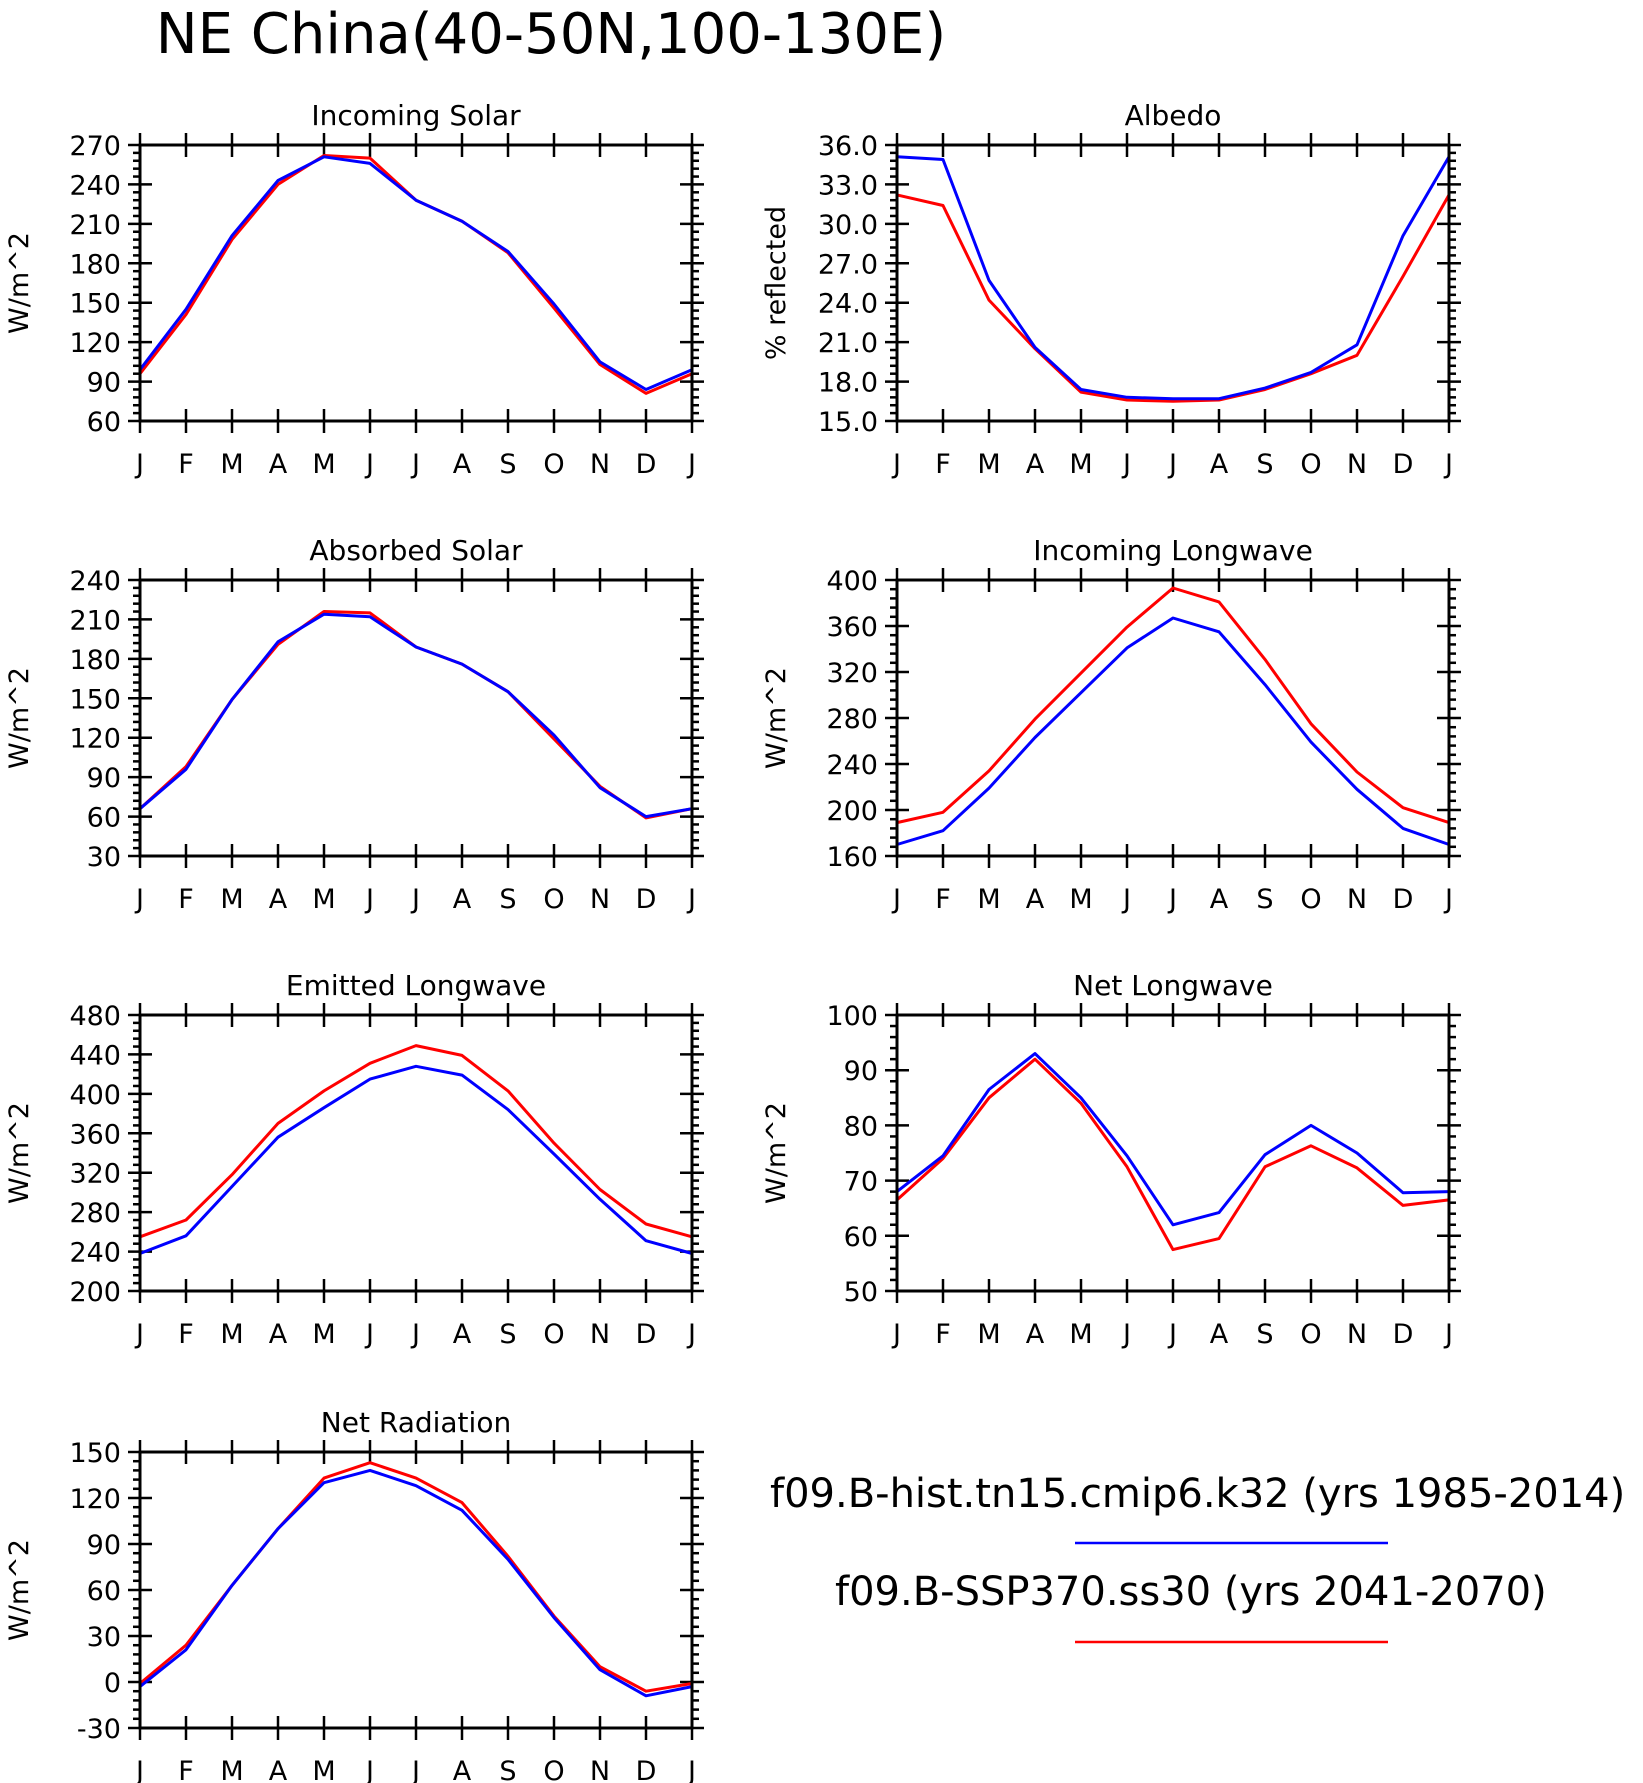 The width and height of the screenshot is (1643, 1783). I want to click on y-tick-label: 33.0, so click(848, 185).